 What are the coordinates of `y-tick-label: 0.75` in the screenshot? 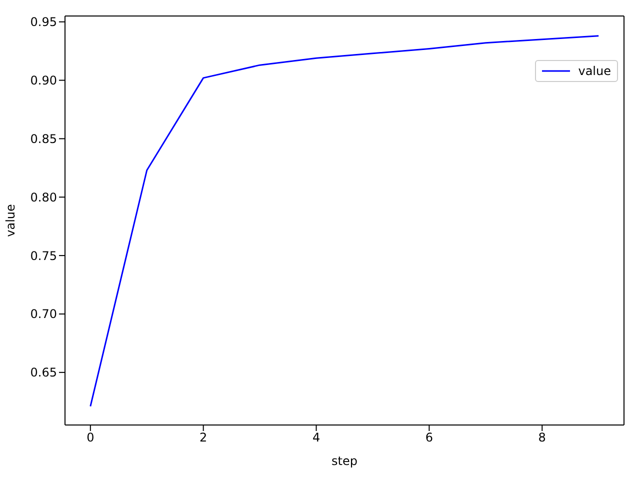 It's located at (43, 255).